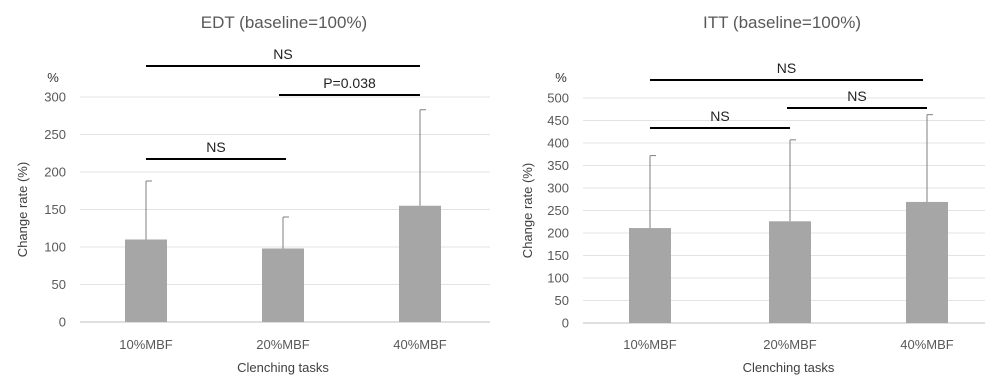 Image resolution: width=985 pixels, height=381 pixels. I want to click on y-tick-label: 350, so click(558, 165).